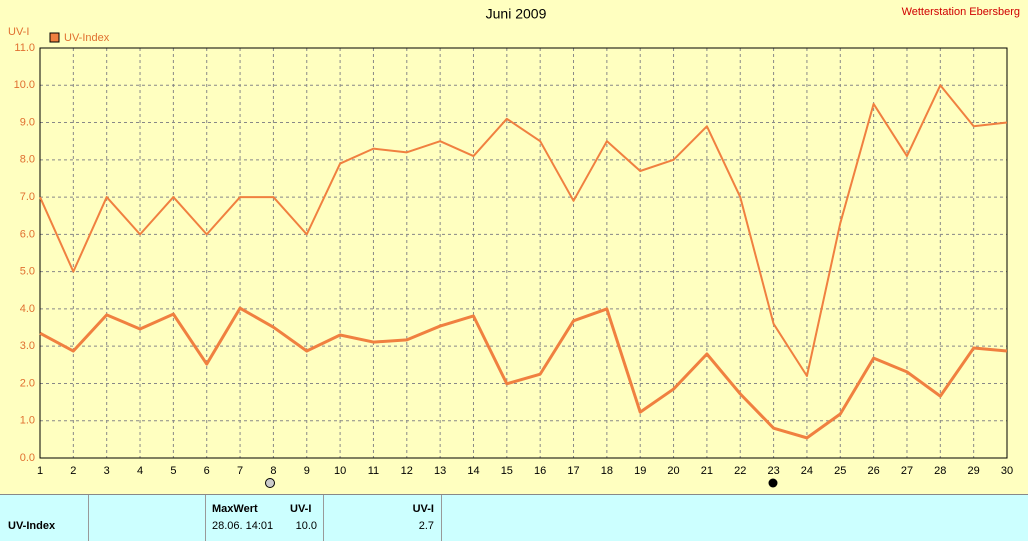  What do you see at coordinates (54, 37) in the screenshot?
I see `legend-swatch` at bounding box center [54, 37].